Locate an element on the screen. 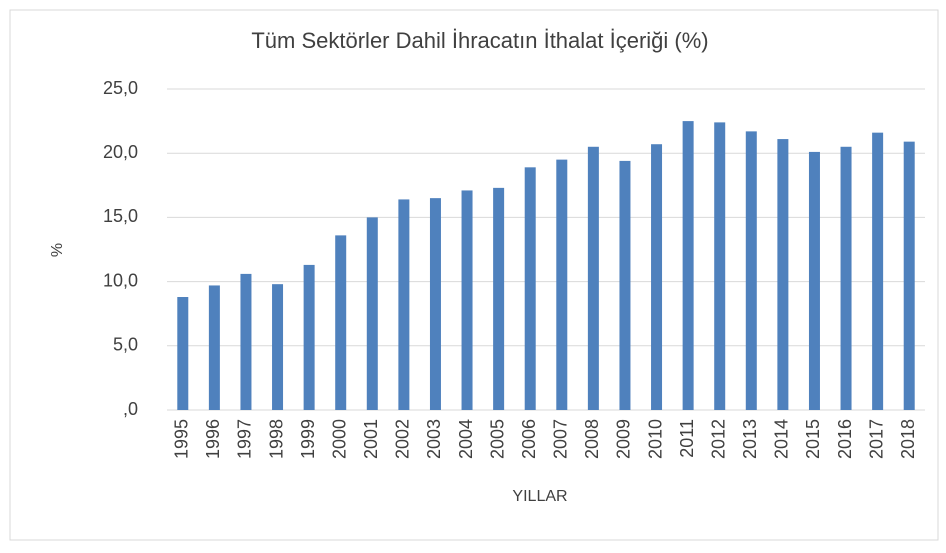 This screenshot has width=946, height=553. x-tick-label: 2004 is located at coordinates (466, 439).